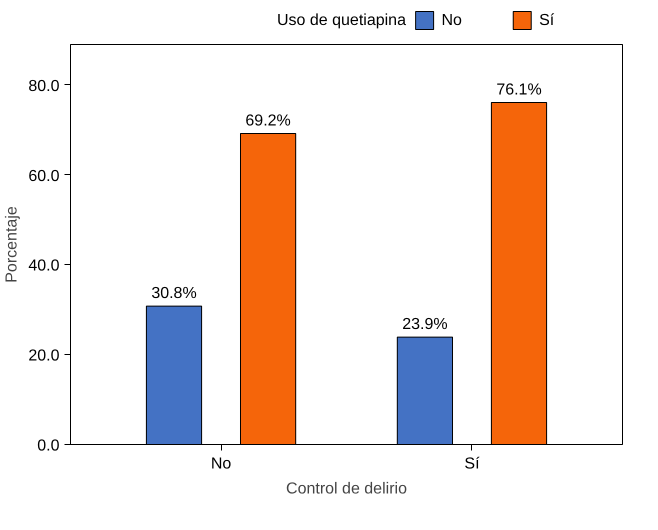  Describe the element at coordinates (44, 176) in the screenshot. I see `y-tick-label: 60.0` at that location.